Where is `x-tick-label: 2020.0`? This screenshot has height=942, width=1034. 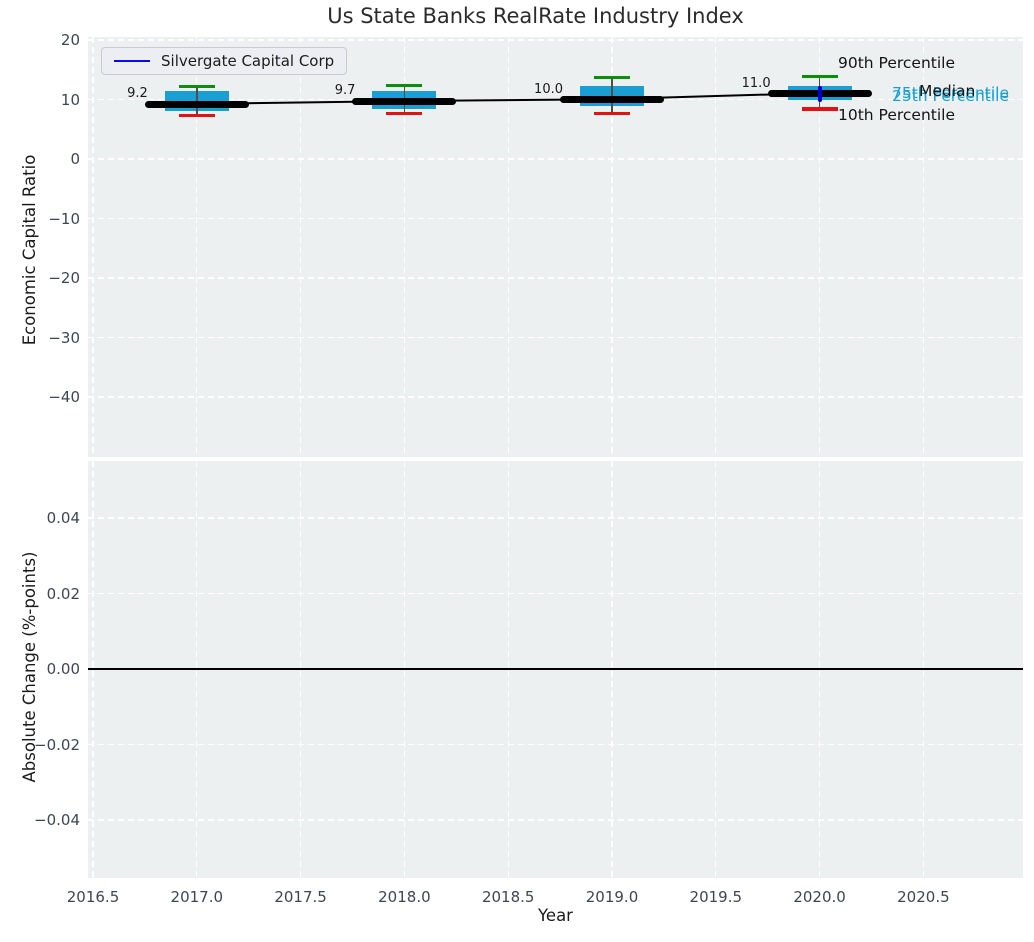 x-tick-label: 2020.0 is located at coordinates (819, 897).